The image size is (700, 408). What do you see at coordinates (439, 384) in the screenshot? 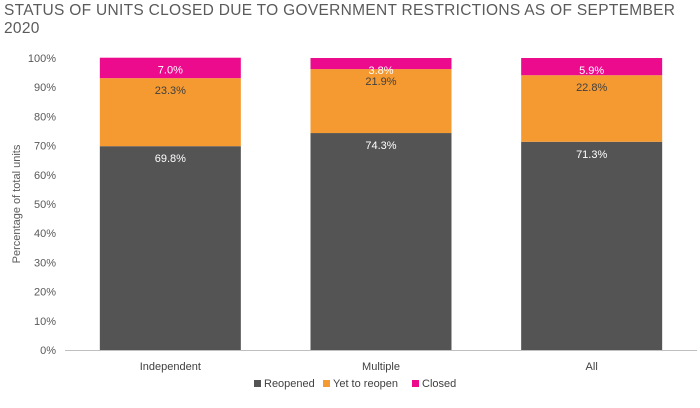
I see `legend-label: Closed` at bounding box center [439, 384].